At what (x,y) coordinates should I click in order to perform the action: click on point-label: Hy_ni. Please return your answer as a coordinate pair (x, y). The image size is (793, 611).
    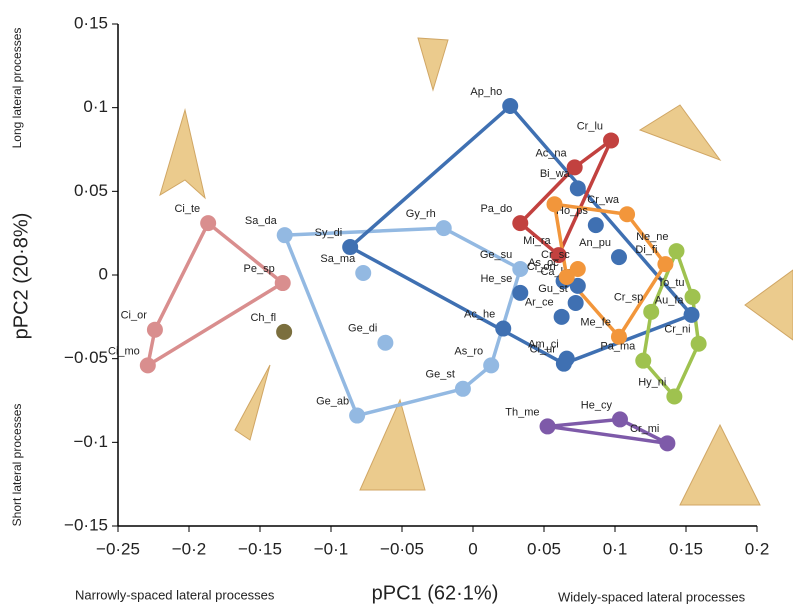
    Looking at the image, I should click on (652, 382).